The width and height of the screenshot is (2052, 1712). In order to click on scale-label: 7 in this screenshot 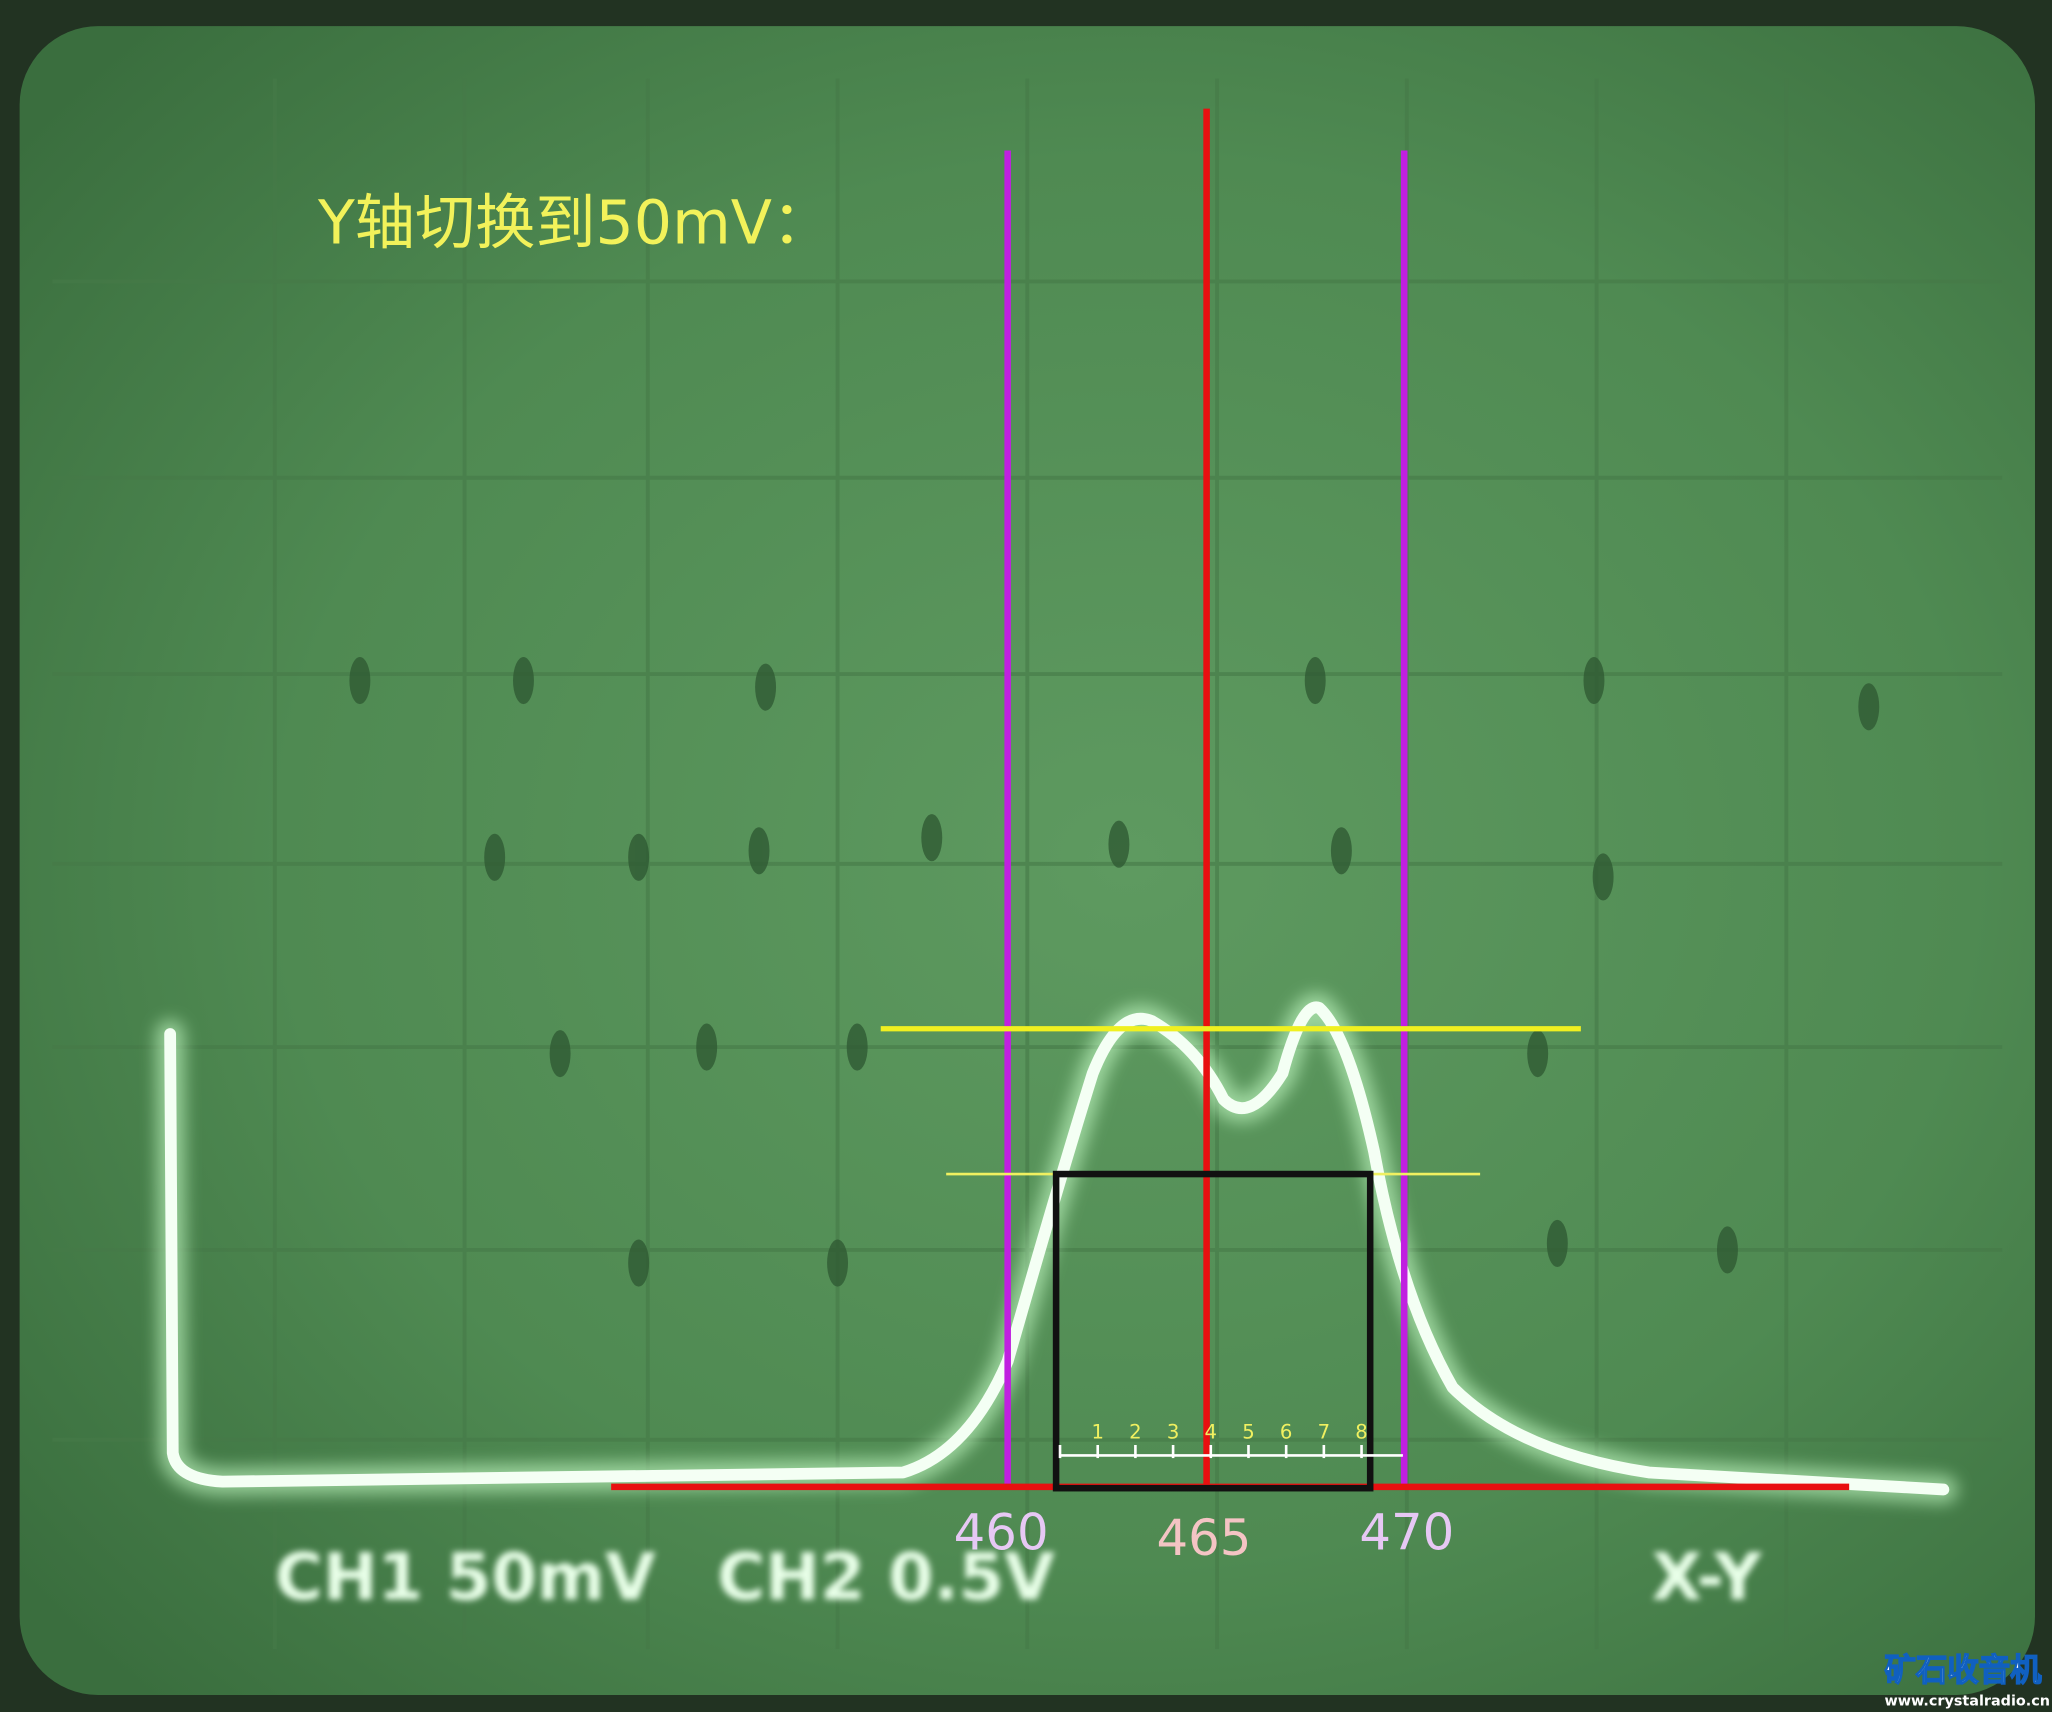, I will do `click(1324, 1431)`.